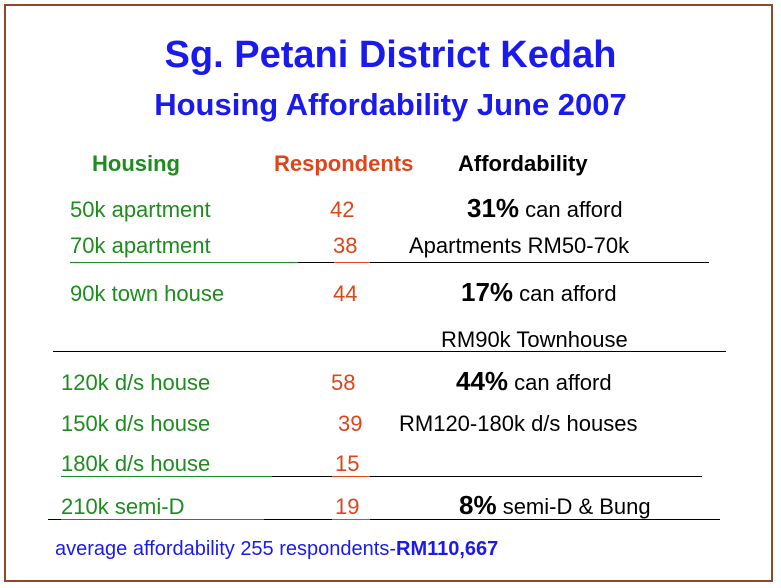 The width and height of the screenshot is (781, 588). What do you see at coordinates (390, 104) in the screenshot?
I see `slide-subtitle: Housing Affordability June 2007` at bounding box center [390, 104].